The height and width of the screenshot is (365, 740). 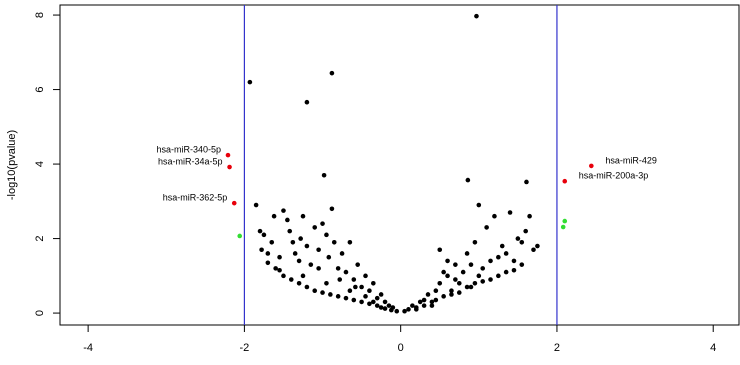 What do you see at coordinates (12, 165) in the screenshot?
I see `y-axis-label: -log10(pvalue)` at bounding box center [12, 165].